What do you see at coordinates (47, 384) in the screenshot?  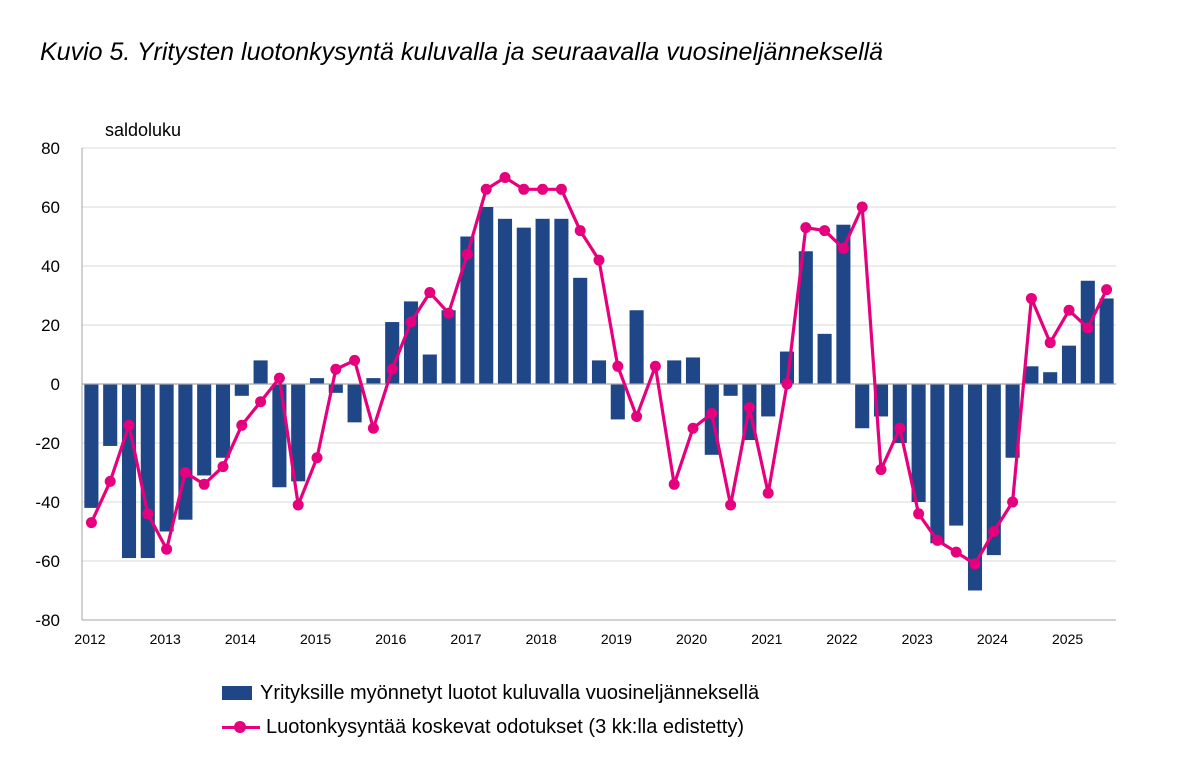 I see `y-axis-ticks: 80 60 40 20 0 -20 -40 -60 -80` at bounding box center [47, 384].